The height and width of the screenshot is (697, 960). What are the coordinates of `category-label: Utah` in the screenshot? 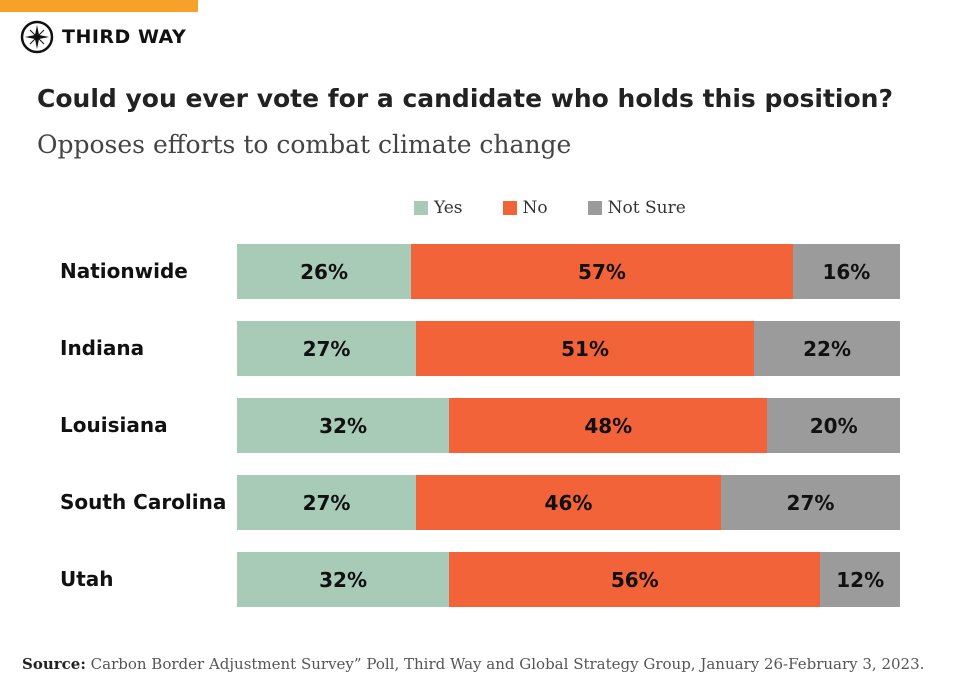 It's located at (87, 579).